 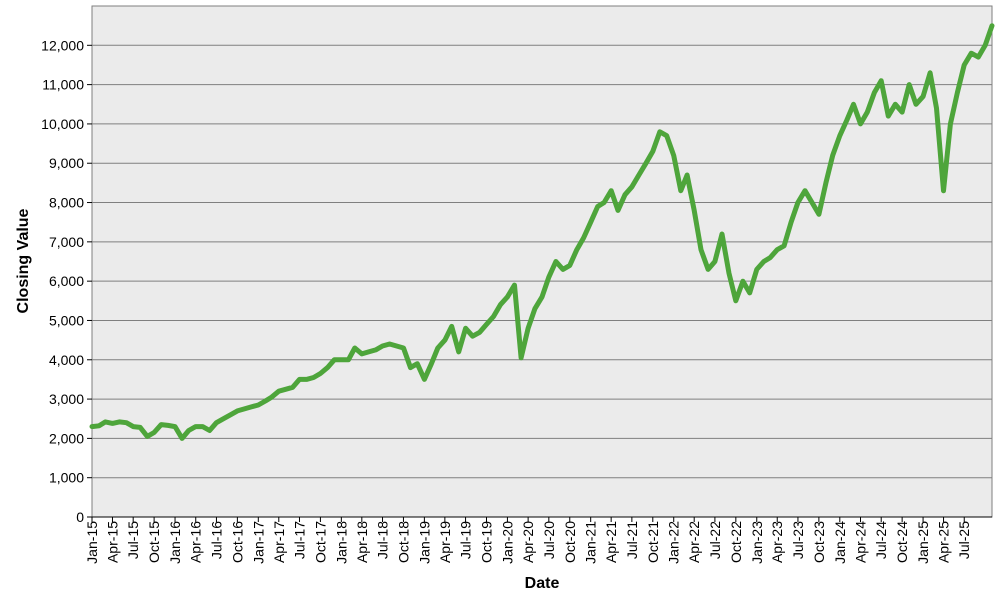 I want to click on x-tick-label: Jul-17, so click(x=299, y=540).